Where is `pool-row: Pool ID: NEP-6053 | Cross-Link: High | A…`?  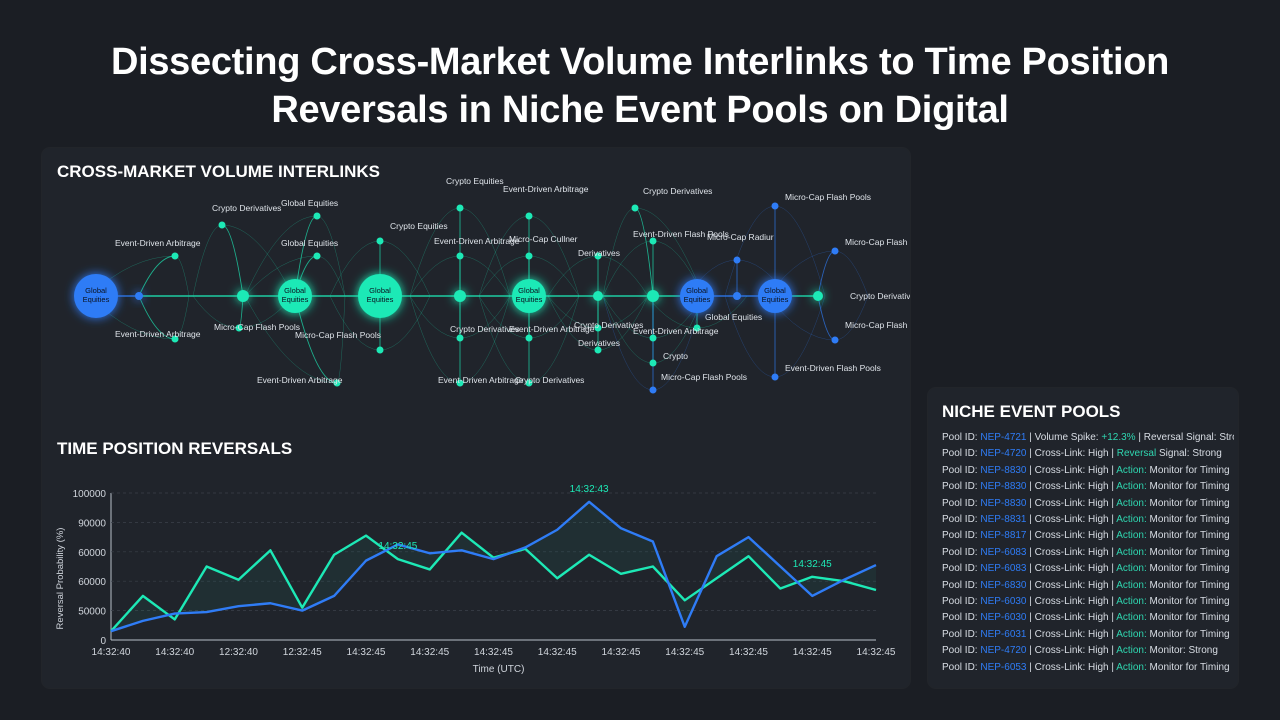
pool-row: Pool ID: NEP-6053 | Cross-Link: High | A… is located at coordinates (1088, 668).